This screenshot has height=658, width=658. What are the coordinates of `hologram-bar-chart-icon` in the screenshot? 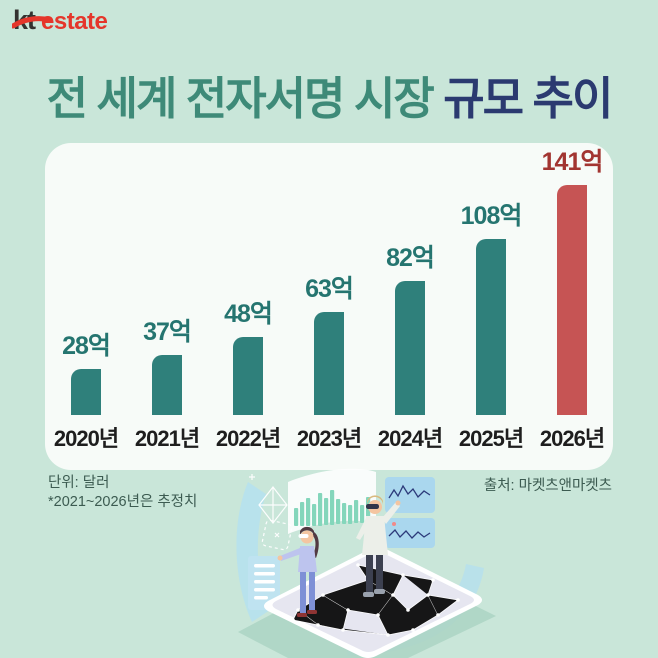 It's located at (332, 501).